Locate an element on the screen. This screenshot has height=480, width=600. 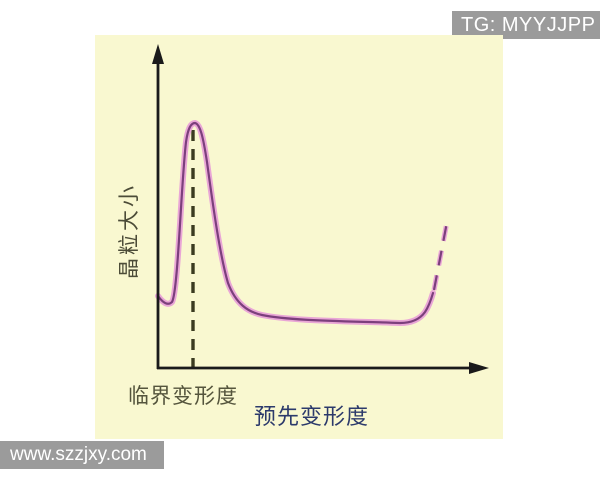
curve-dashed-extension is located at coordinates (440, 256).